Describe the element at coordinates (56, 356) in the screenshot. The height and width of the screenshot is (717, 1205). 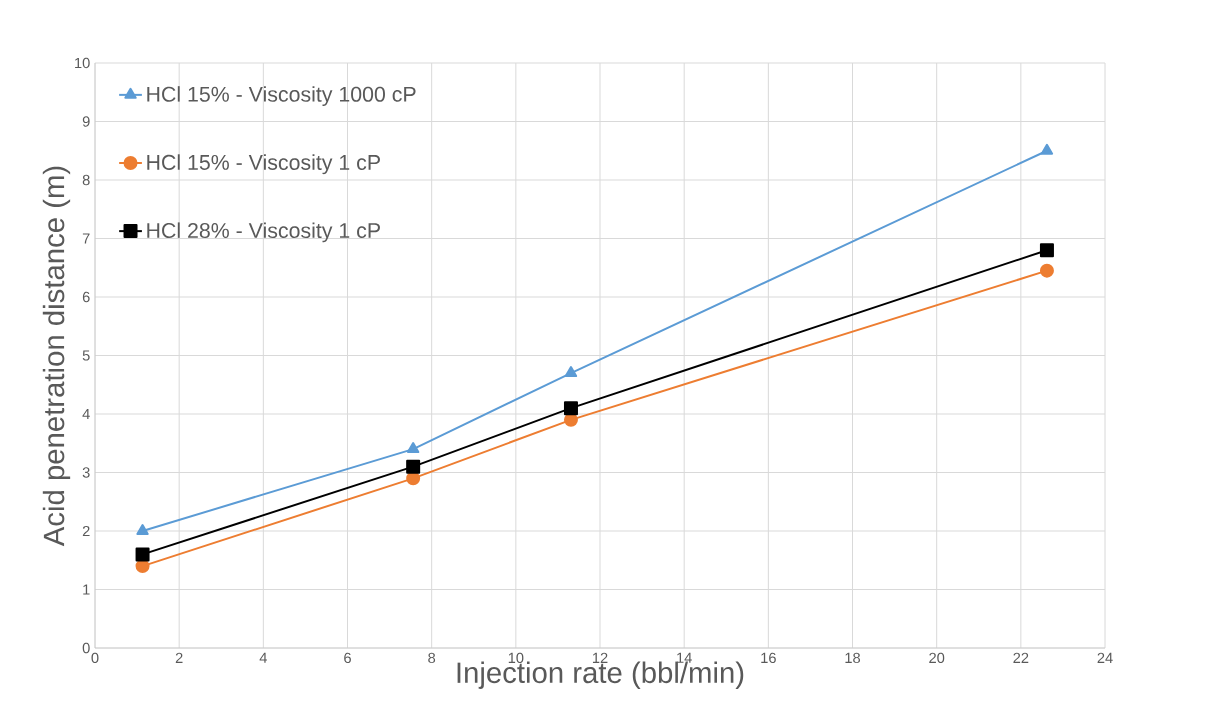
I see `y-axis-title: Acid penetration distance (m)` at that location.